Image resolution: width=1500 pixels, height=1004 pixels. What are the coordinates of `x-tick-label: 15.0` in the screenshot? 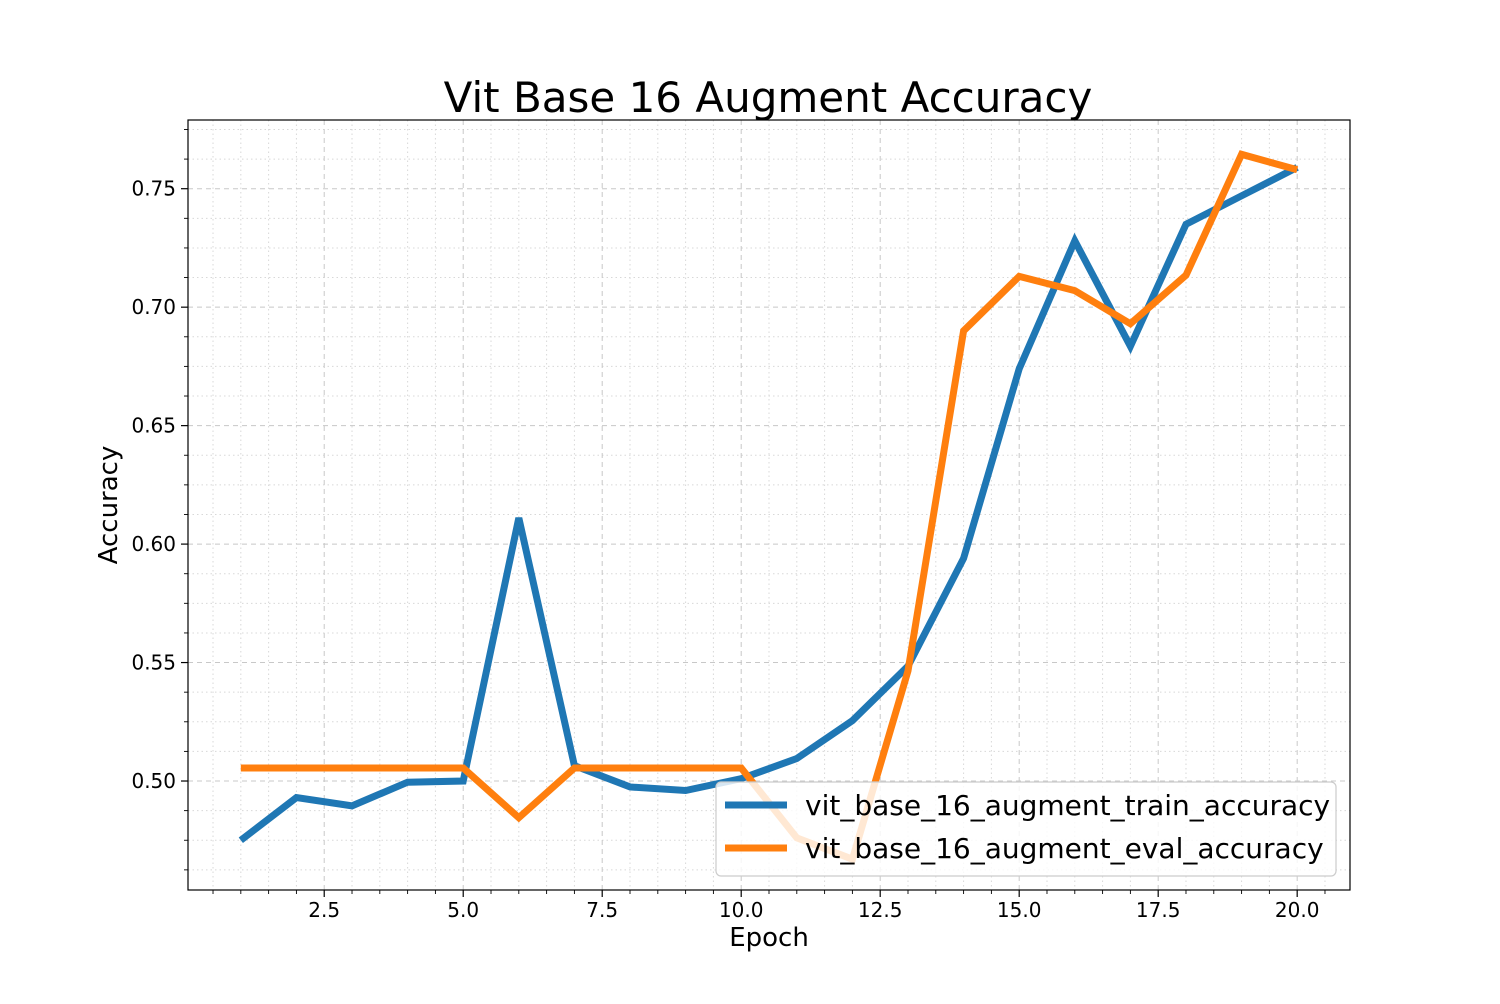 It's located at (1019, 910).